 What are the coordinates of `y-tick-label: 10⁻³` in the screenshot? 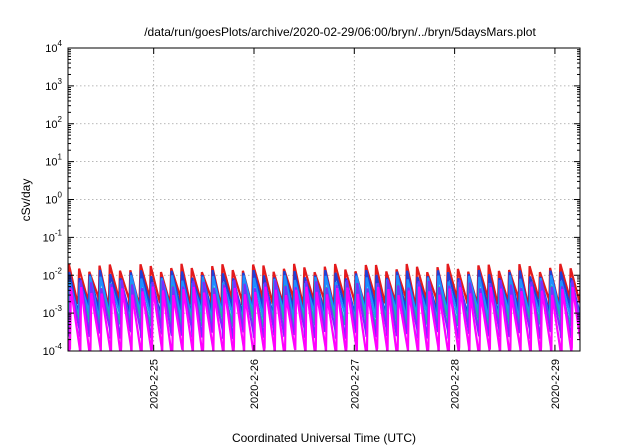 It's located at (53, 312).